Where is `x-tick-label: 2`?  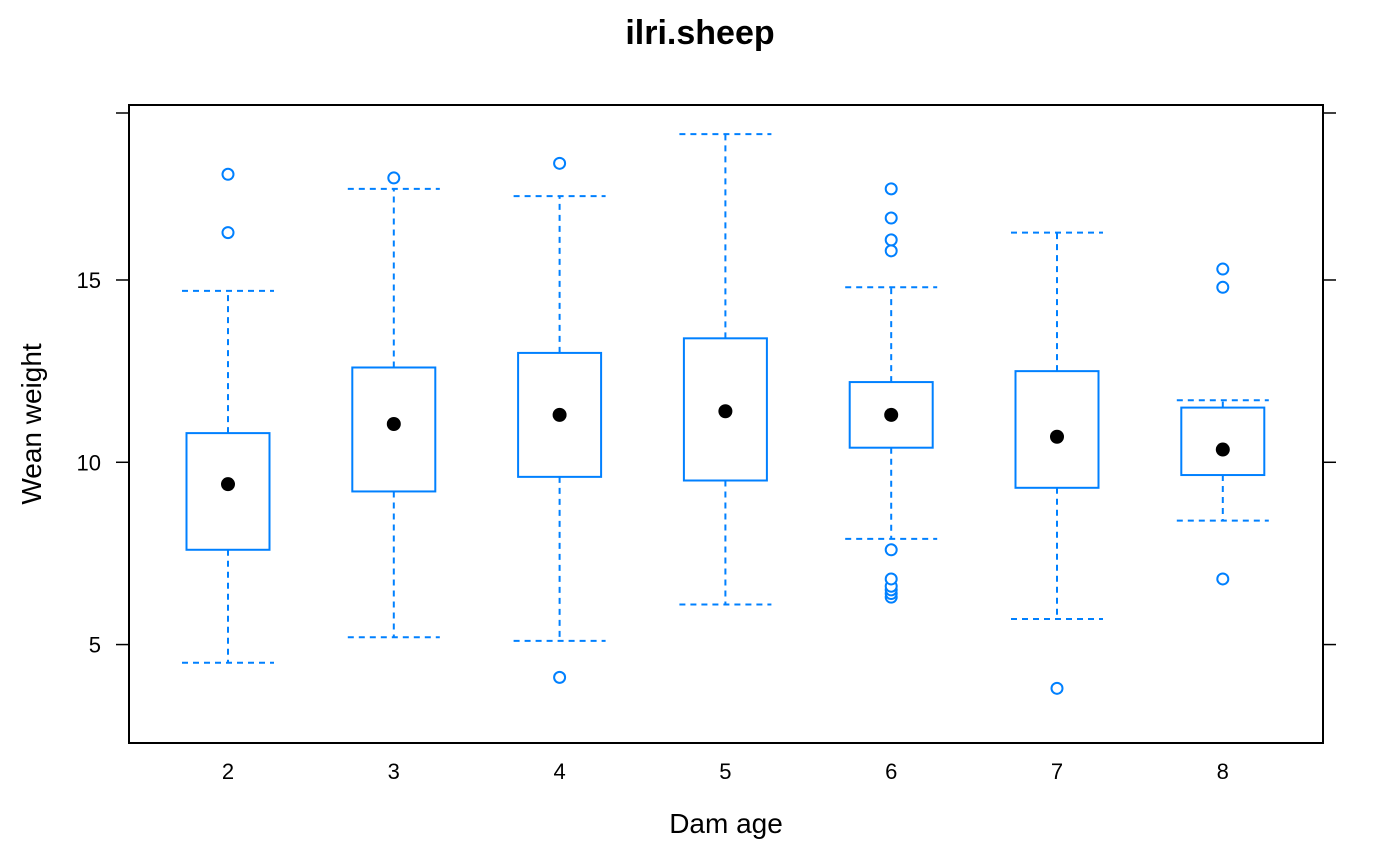
x-tick-label: 2 is located at coordinates (228, 771).